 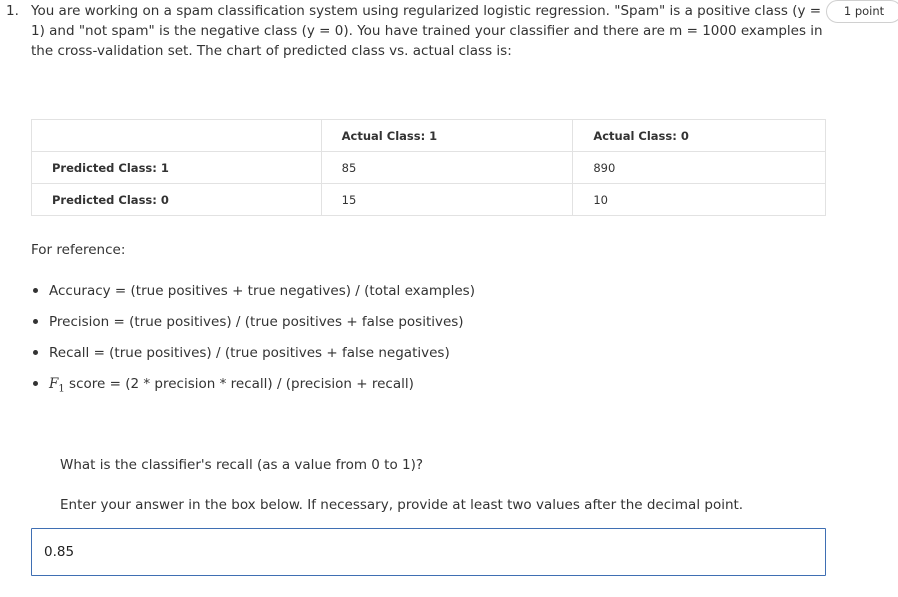 I want to click on table-header-actual-0: Actual Class: 0, so click(x=699, y=135).